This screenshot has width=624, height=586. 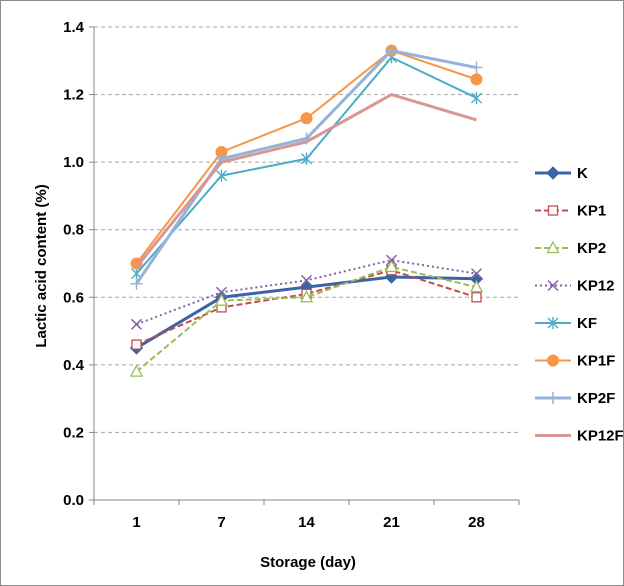 I want to click on legend-label-kp12: KP12, so click(x=596, y=286).